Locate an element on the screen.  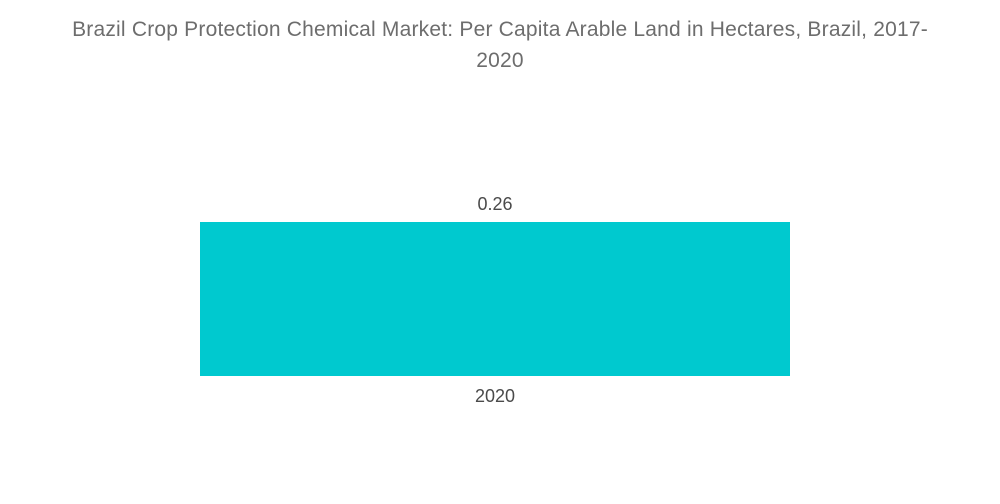
x-axis-tick-label: 2020 is located at coordinates (495, 396).